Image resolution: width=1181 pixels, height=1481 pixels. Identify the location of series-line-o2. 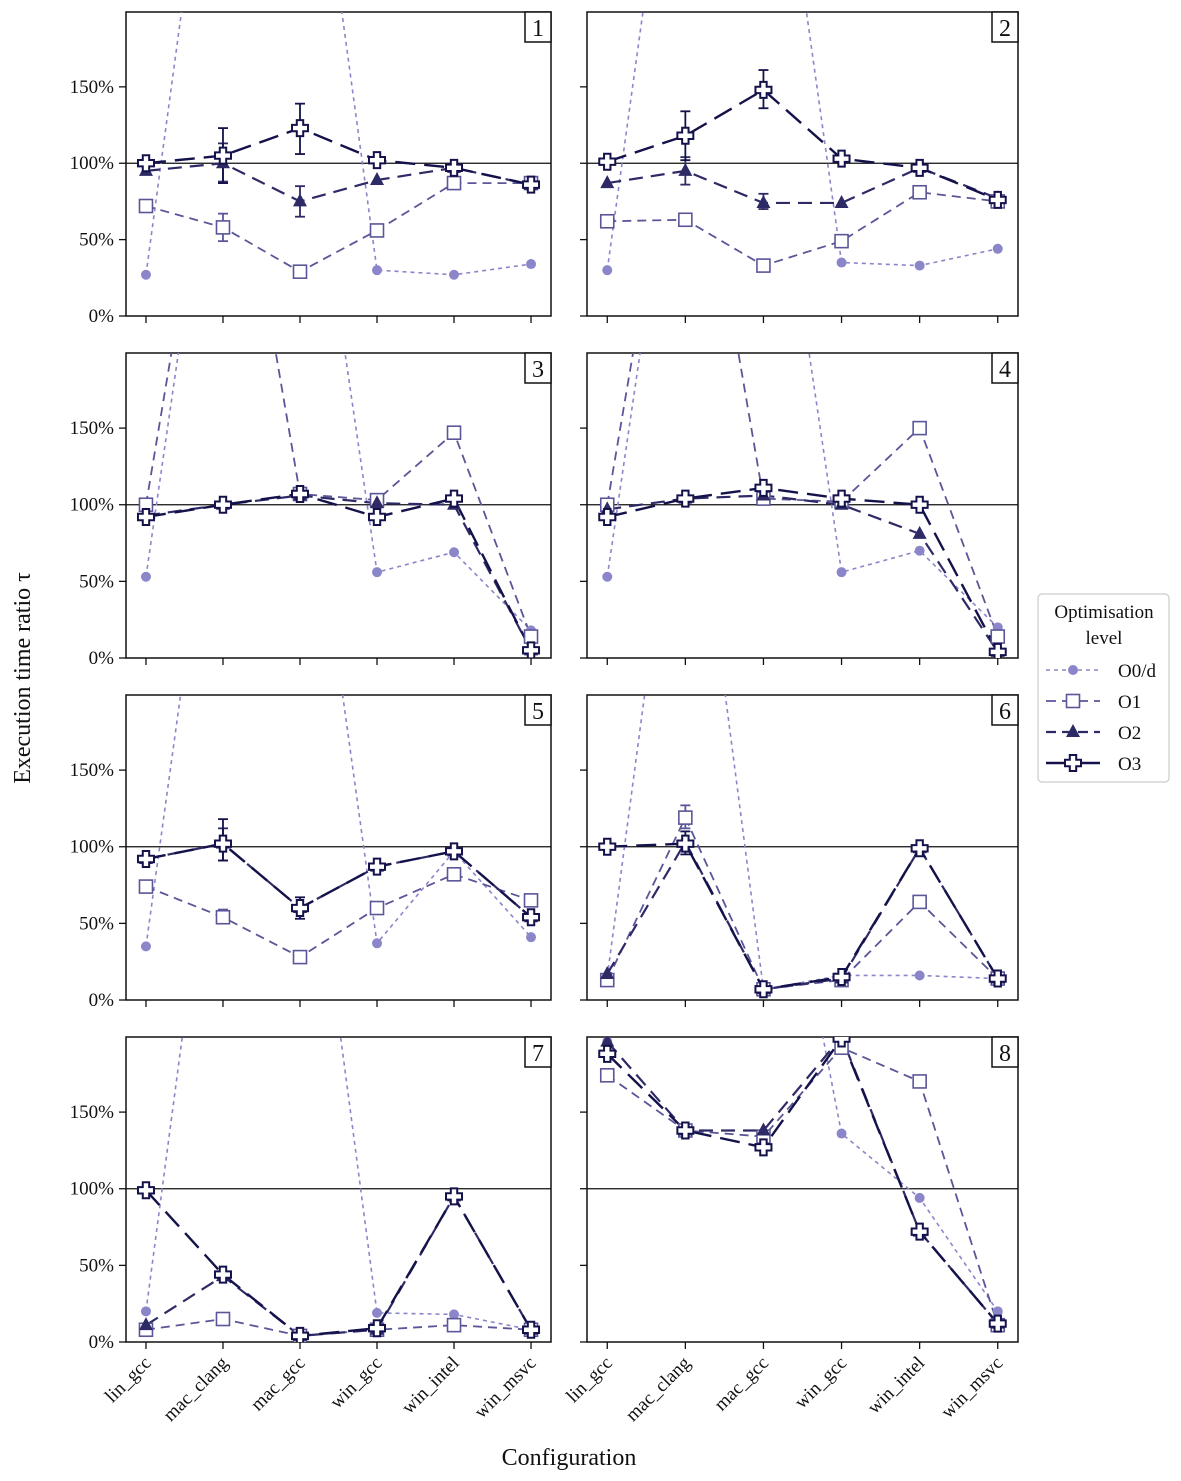
(802, 915).